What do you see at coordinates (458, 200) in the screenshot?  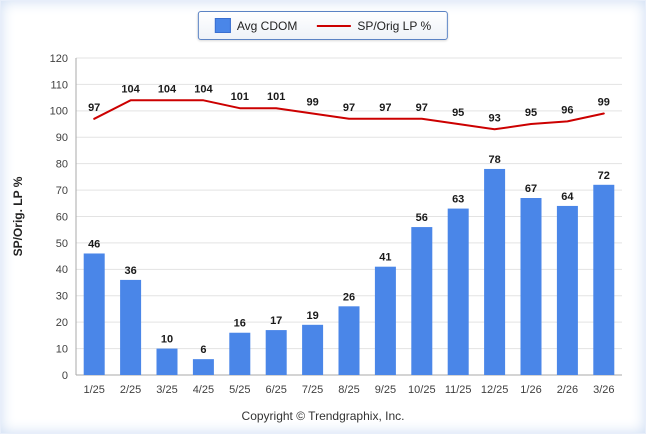 I see `bar-value-label: 63` at bounding box center [458, 200].